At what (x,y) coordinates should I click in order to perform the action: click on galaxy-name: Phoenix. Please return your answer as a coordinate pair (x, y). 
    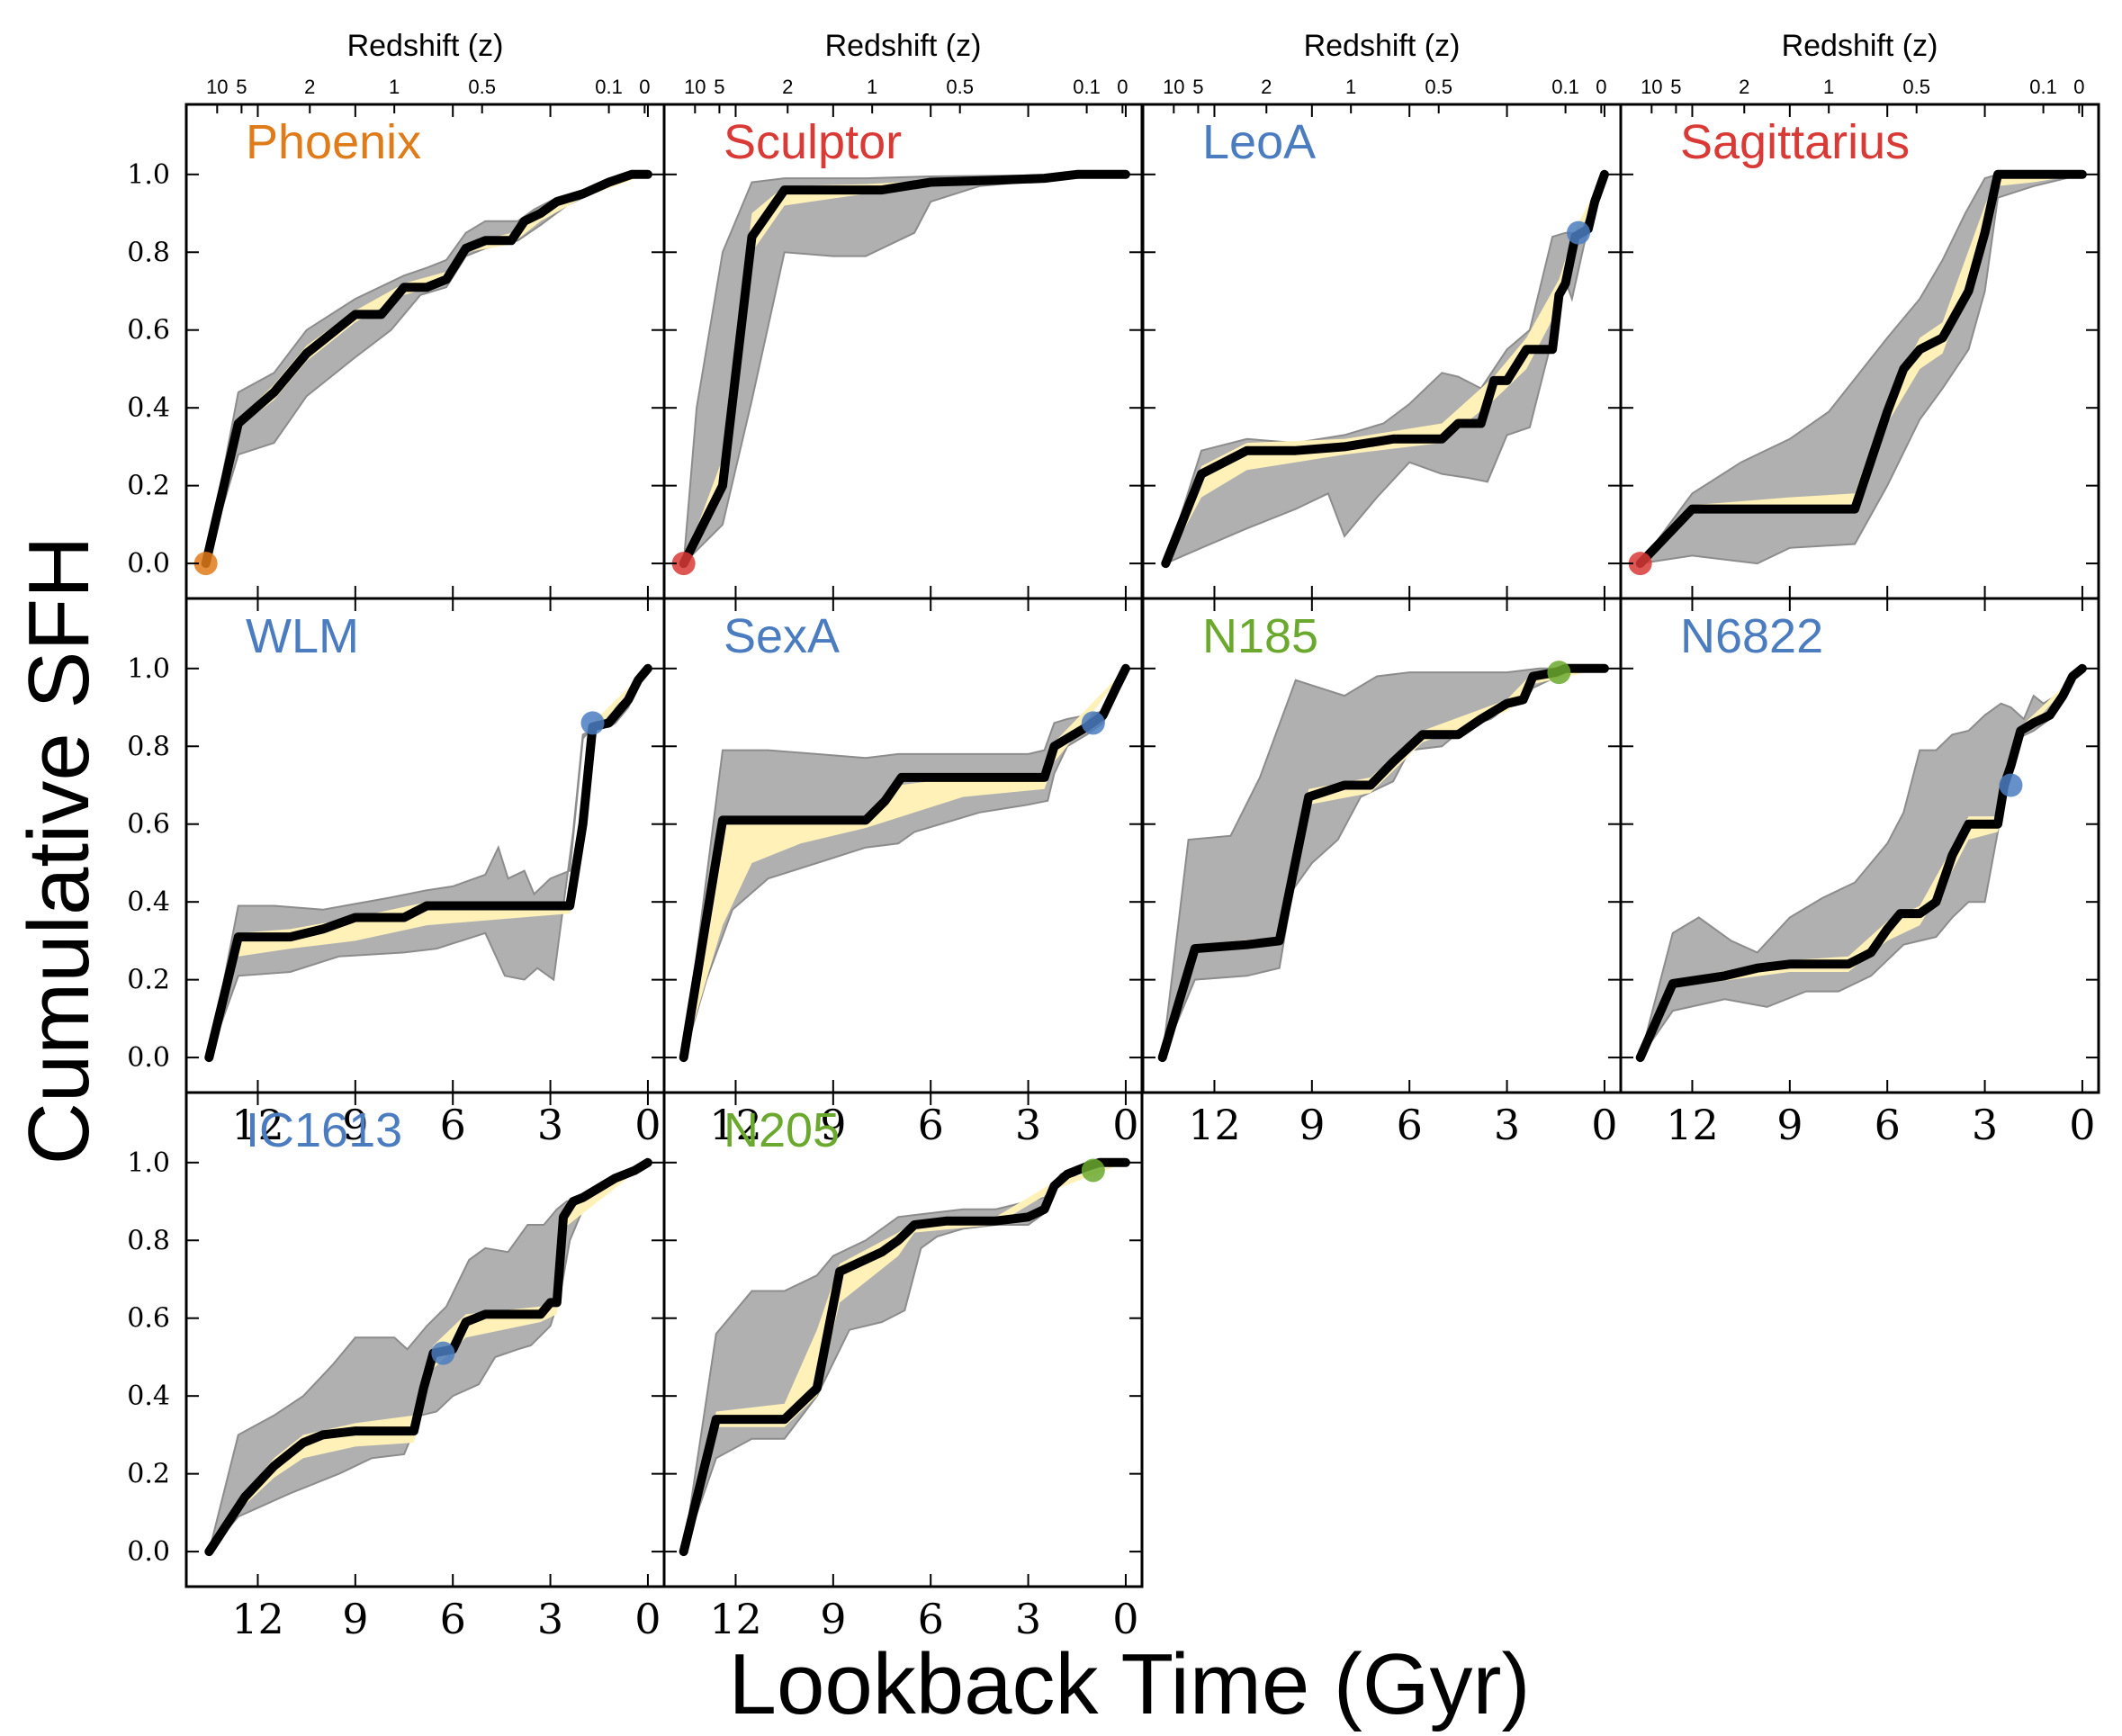
    Looking at the image, I should click on (333, 142).